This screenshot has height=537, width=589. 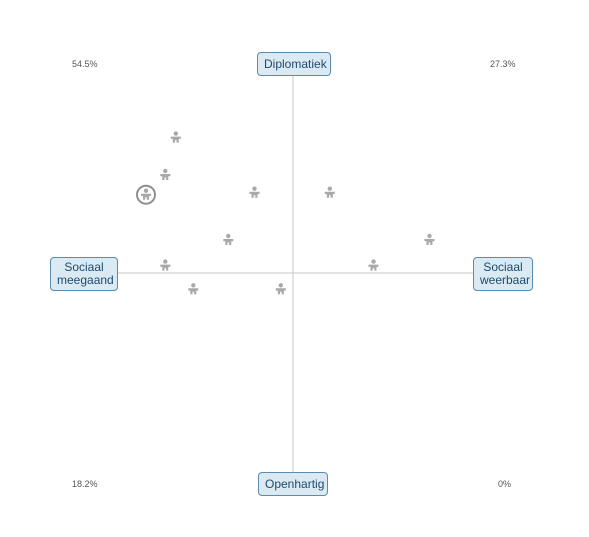 I want to click on axis-label-right: Sociaal weerbaar, so click(x=503, y=274).